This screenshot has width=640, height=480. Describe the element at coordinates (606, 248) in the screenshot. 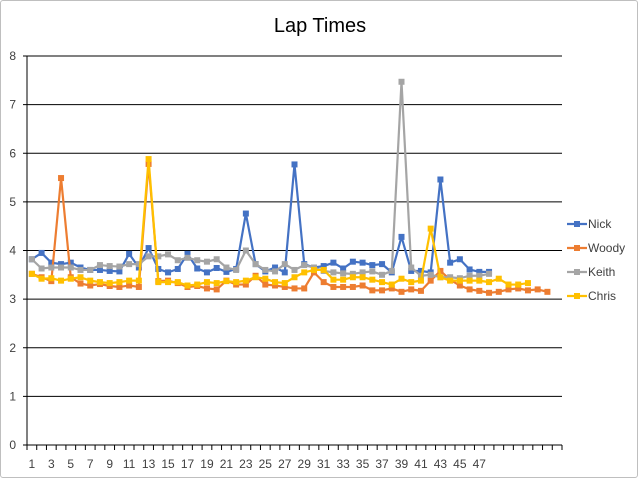

I see `legend-label: Woody` at that location.